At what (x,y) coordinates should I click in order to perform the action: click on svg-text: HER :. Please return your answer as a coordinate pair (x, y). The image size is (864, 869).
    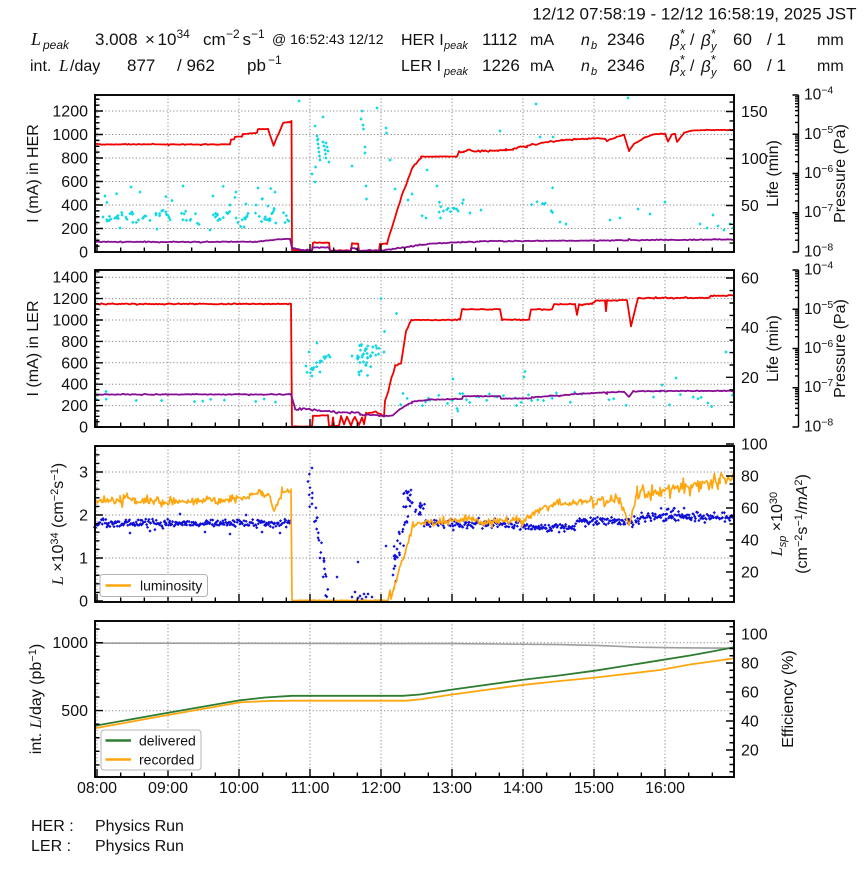
    Looking at the image, I should click on (52, 826).